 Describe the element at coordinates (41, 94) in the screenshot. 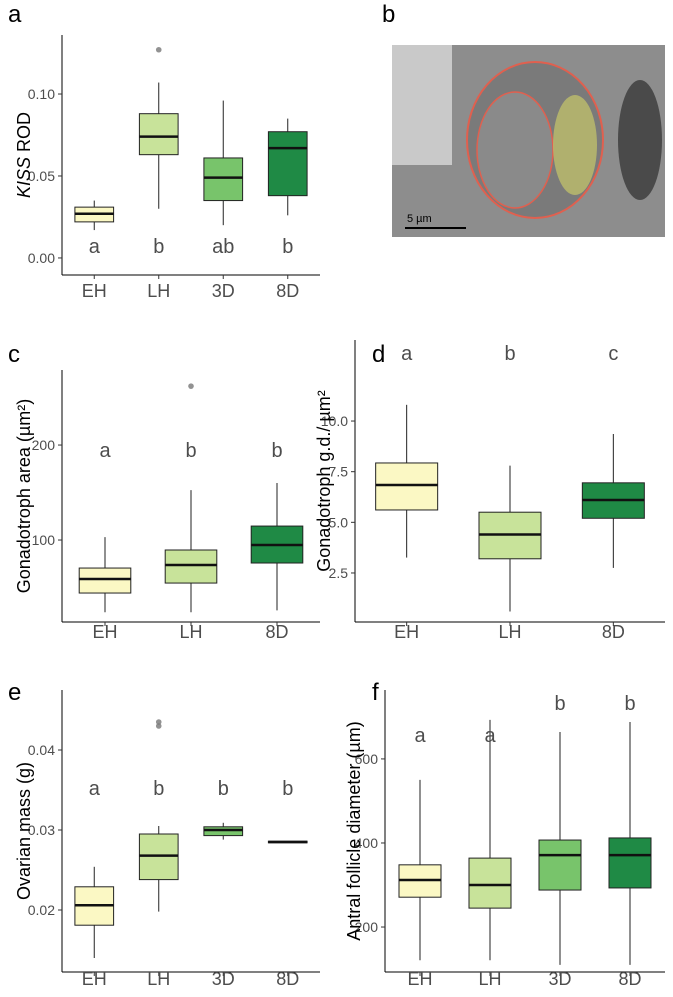

I see `y-tick-label: 0.10` at that location.